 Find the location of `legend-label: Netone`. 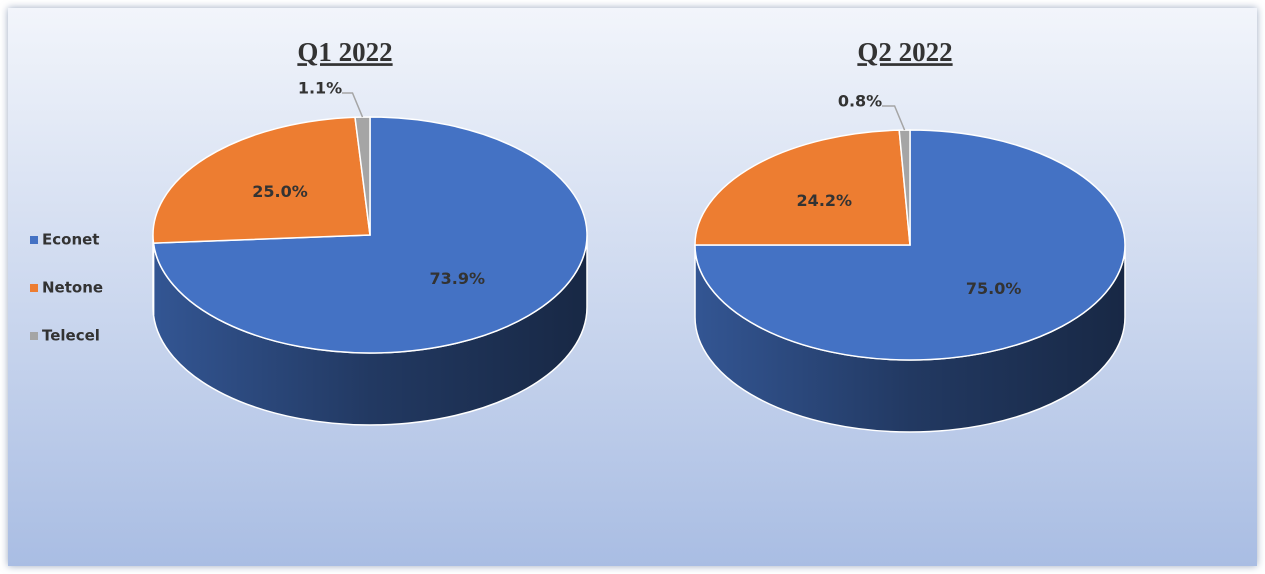

legend-label: Netone is located at coordinates (72, 288).